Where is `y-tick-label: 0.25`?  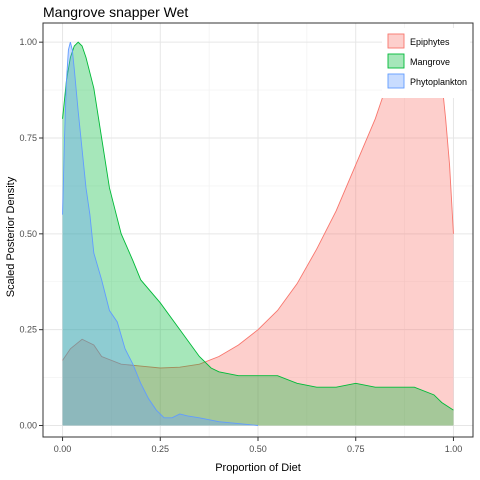
y-tick-label: 0.25 is located at coordinates (28, 330).